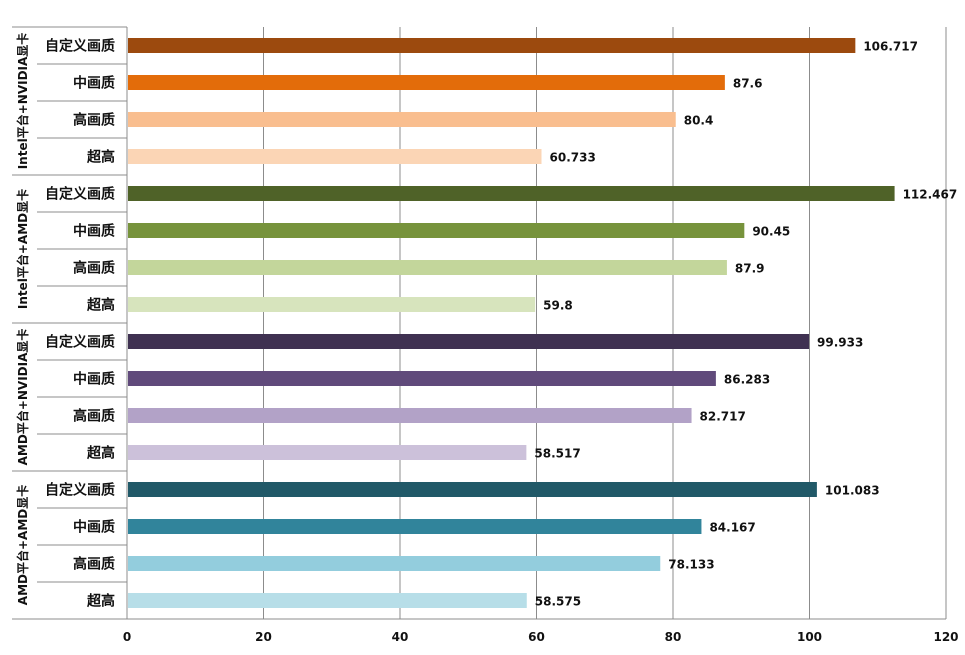  Describe the element at coordinates (22, 101) in the screenshot. I see `group-label: Intel平台+NVIDIA显卡` at that location.